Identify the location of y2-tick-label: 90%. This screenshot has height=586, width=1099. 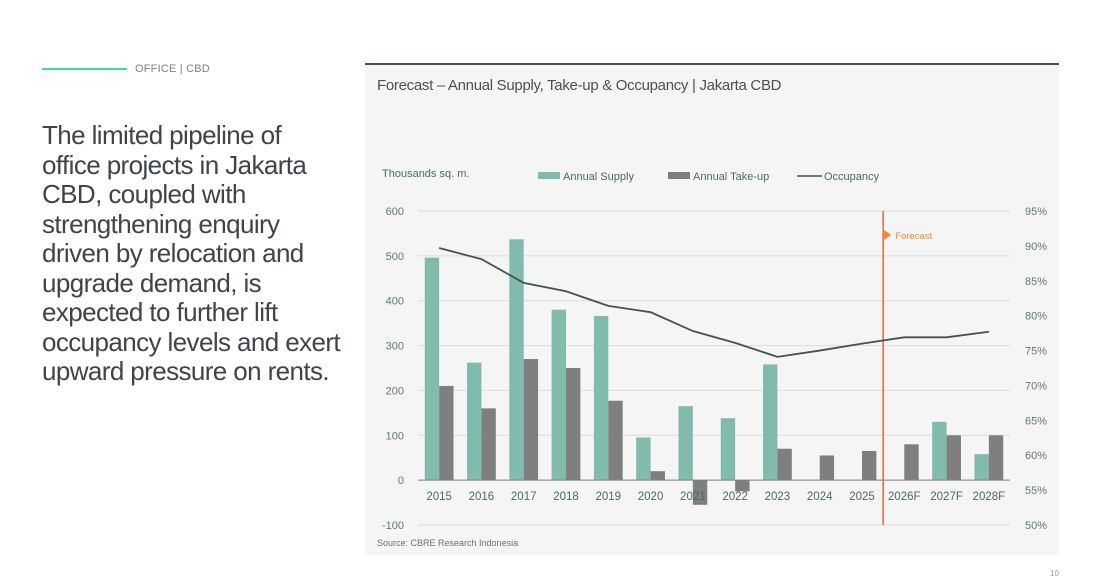
(1036, 247).